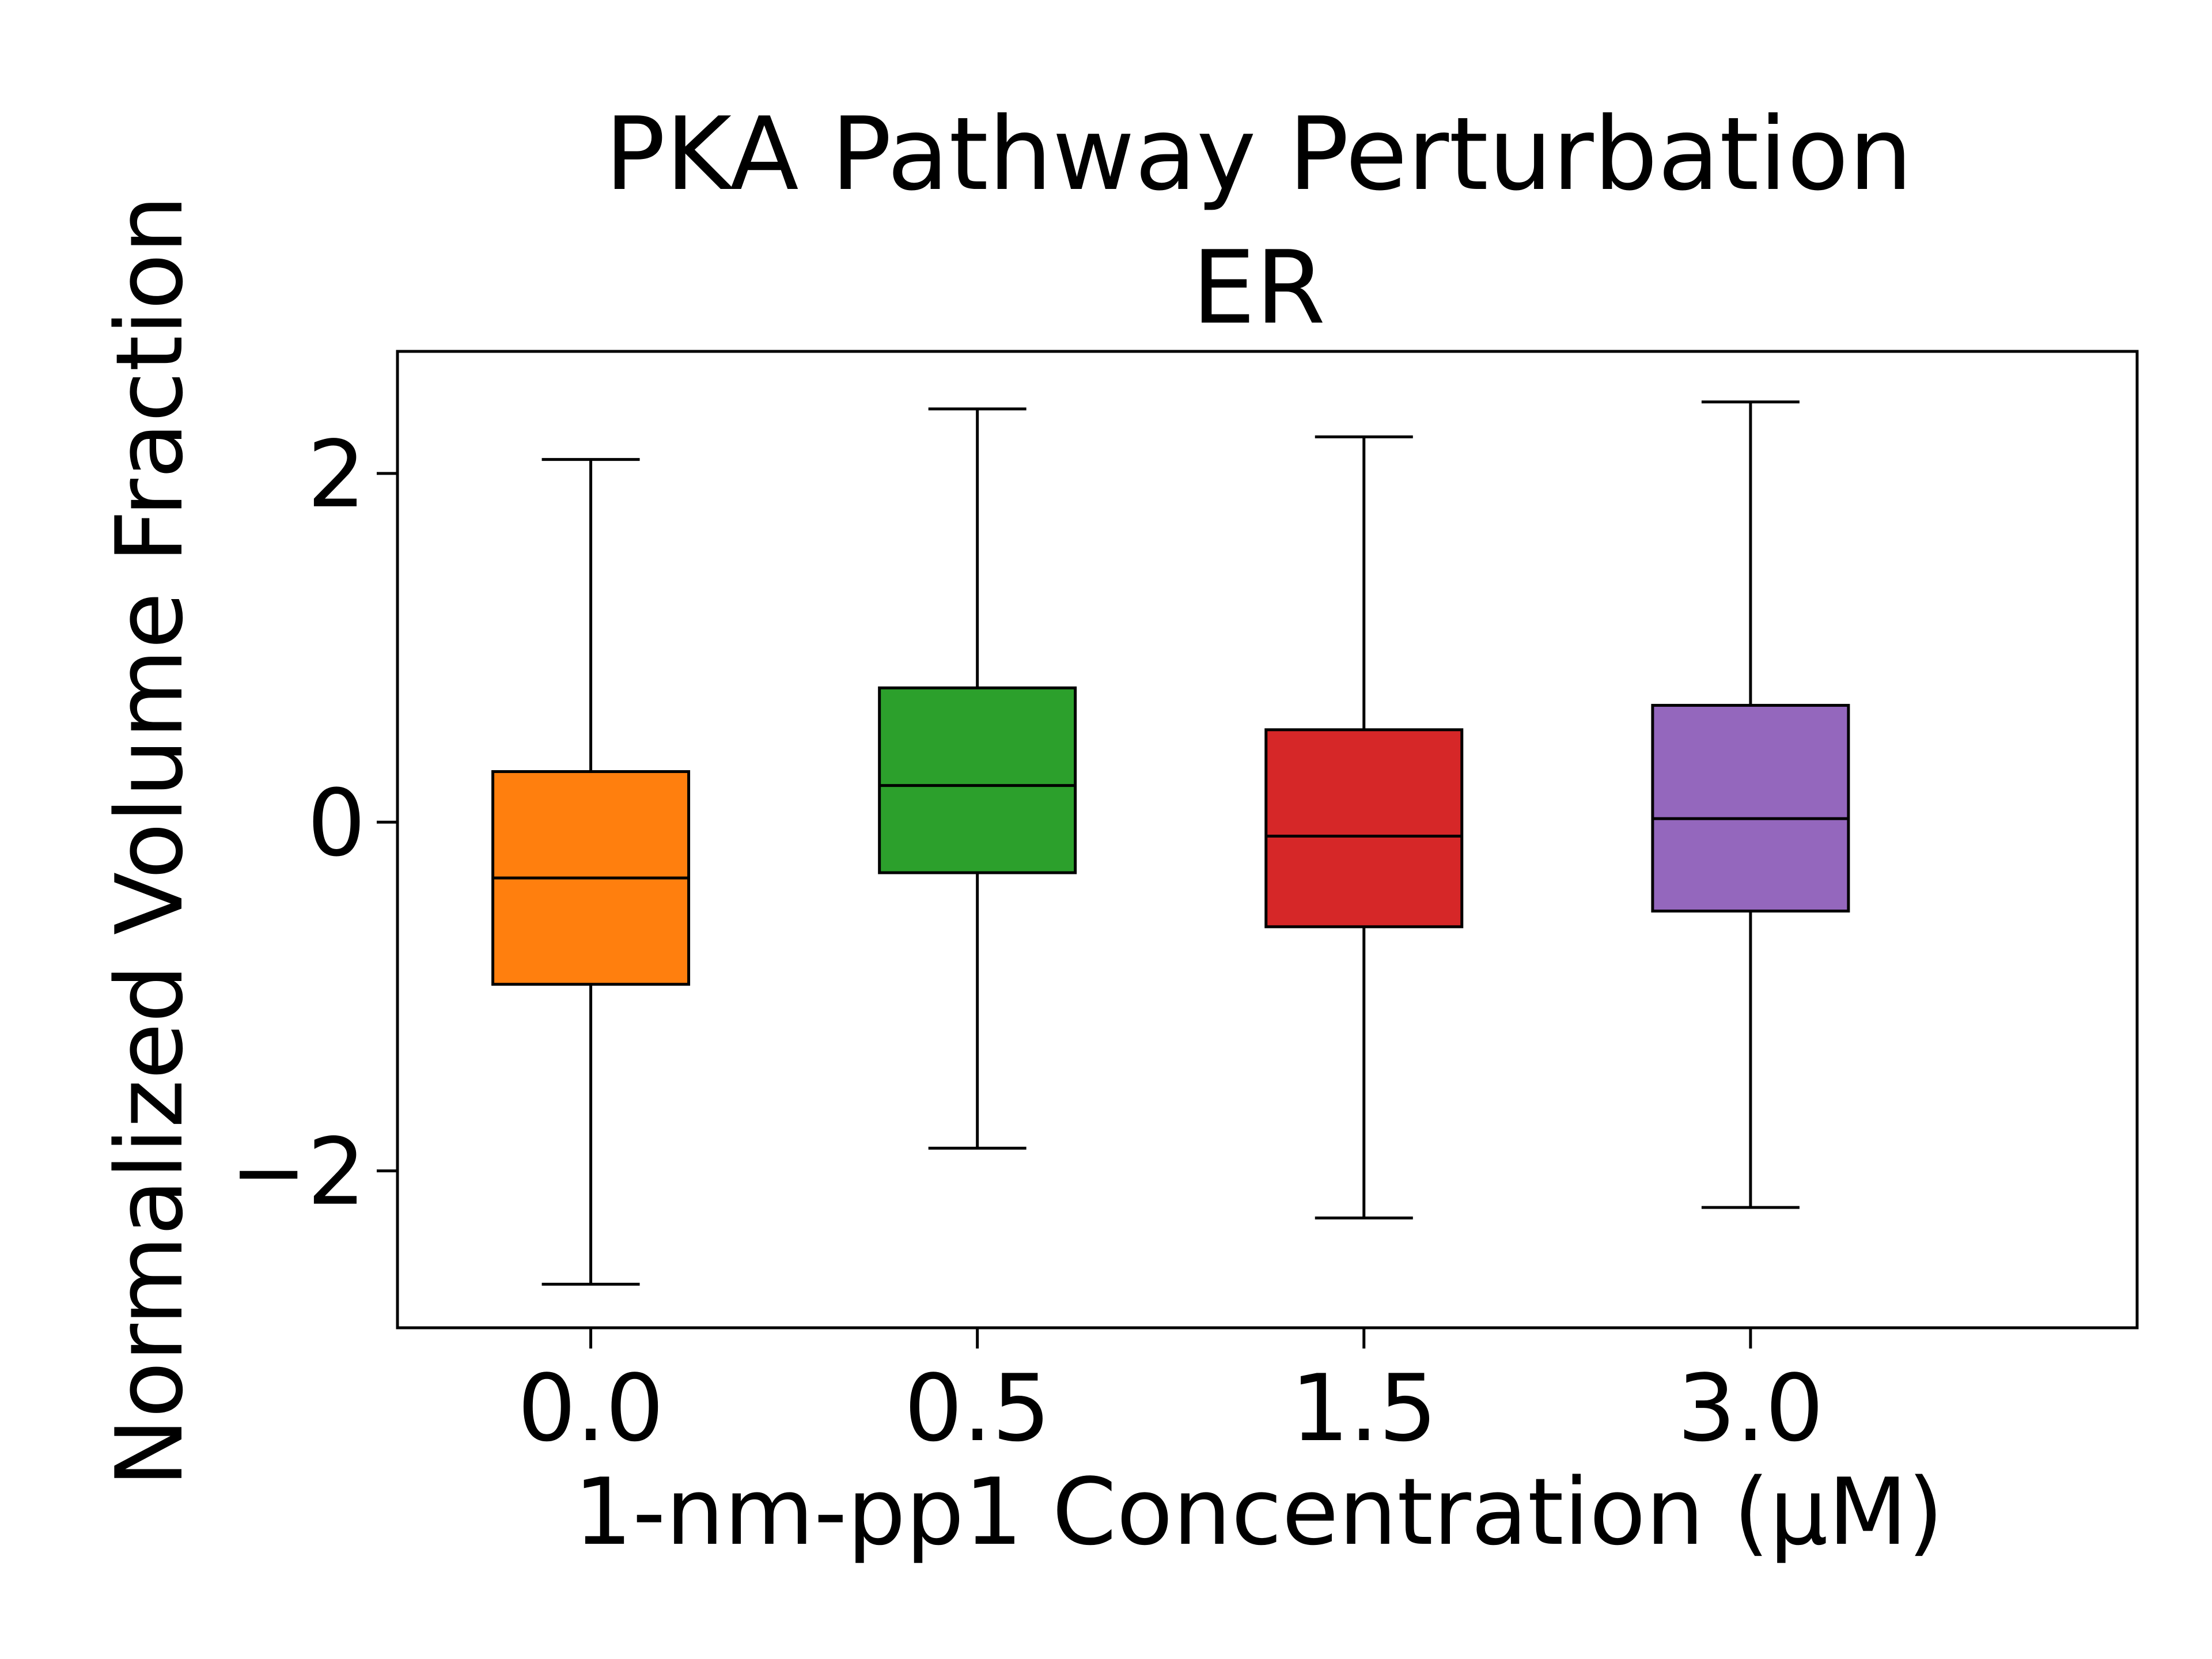 This screenshot has width=2212, height=1659. What do you see at coordinates (1750, 1408) in the screenshot?
I see `x-tick-label: 3.0` at bounding box center [1750, 1408].